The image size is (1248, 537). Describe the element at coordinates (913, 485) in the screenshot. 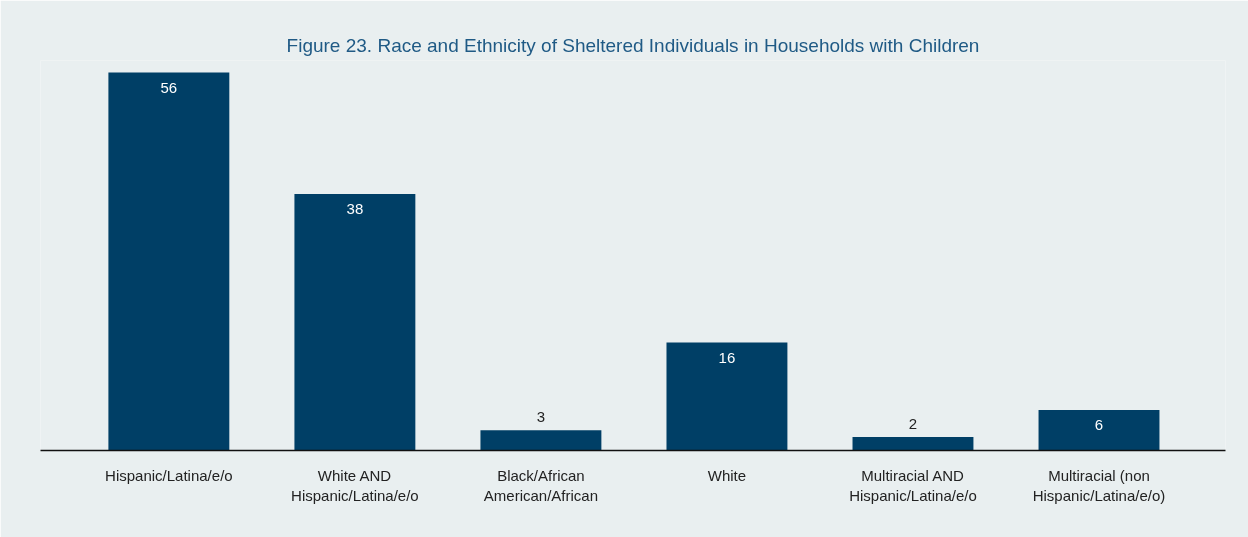

I see `x-tick-label: Multiracial AND Hispanic/Latina/e/o` at that location.